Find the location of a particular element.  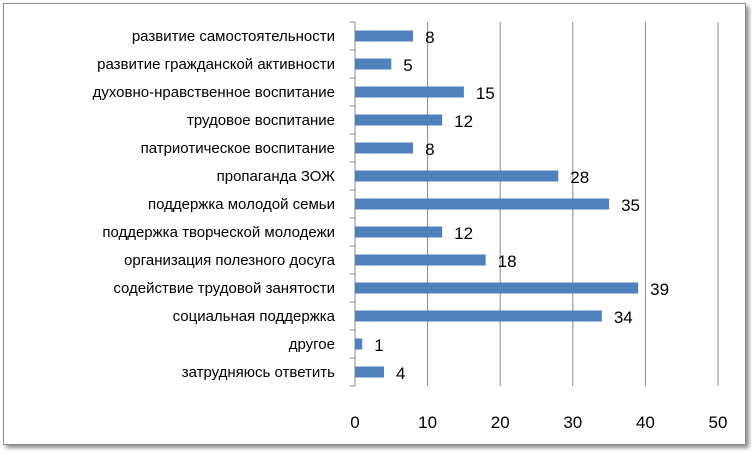

x-tick-label: 0 is located at coordinates (354, 422).